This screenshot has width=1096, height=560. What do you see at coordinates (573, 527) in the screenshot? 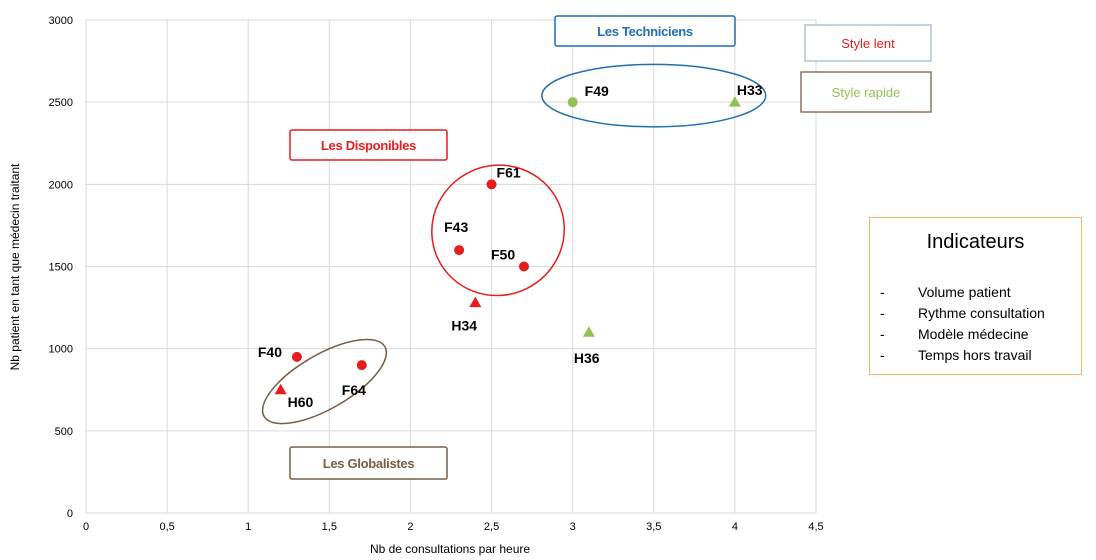
I see `x-tick-label: 3` at bounding box center [573, 527].